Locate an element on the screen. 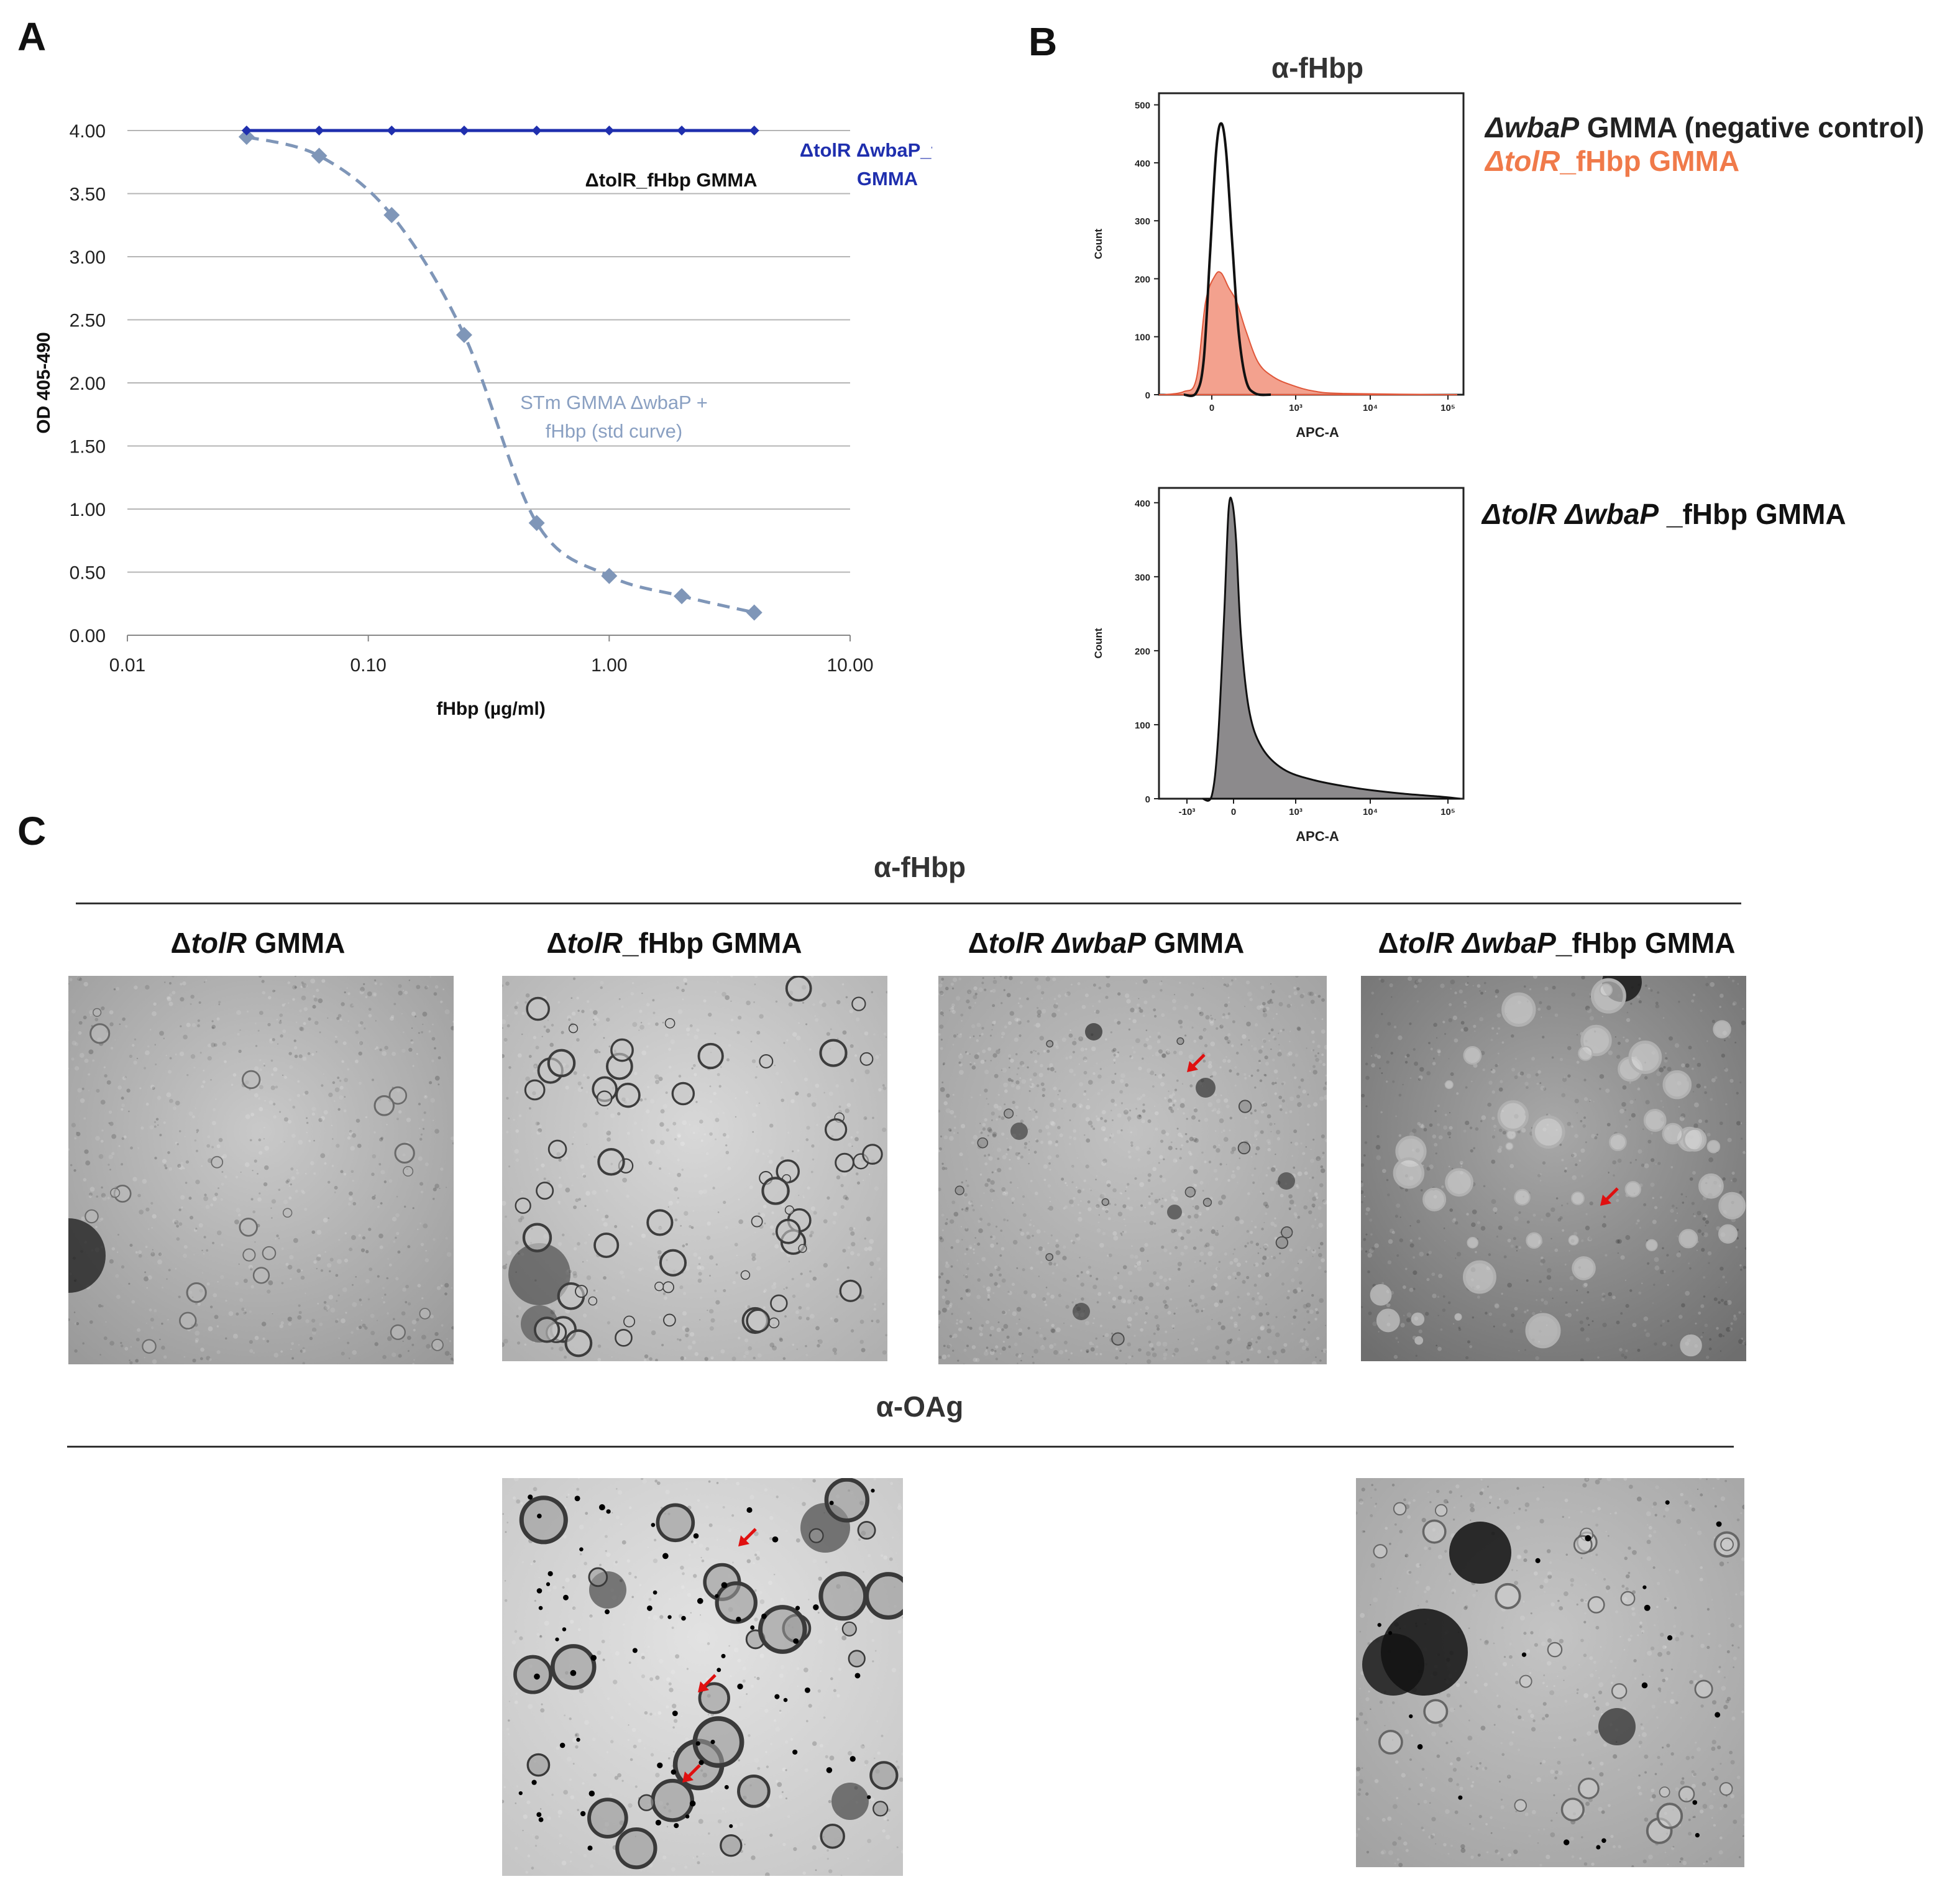 The image size is (1960, 1897). negative-control-histogram is located at coordinates (1227, 259).